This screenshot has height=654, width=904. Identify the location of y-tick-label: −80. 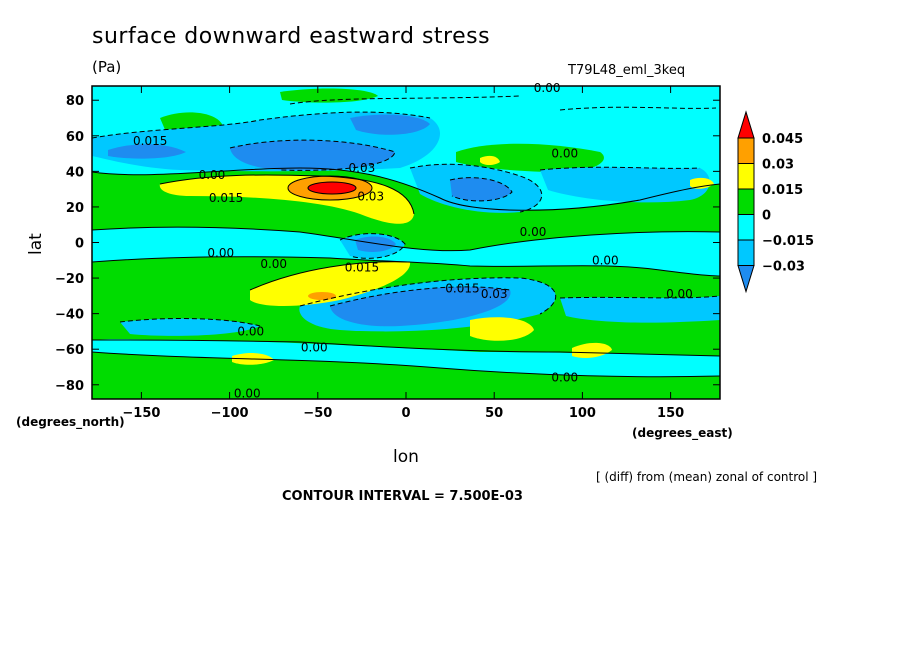
(69, 386).